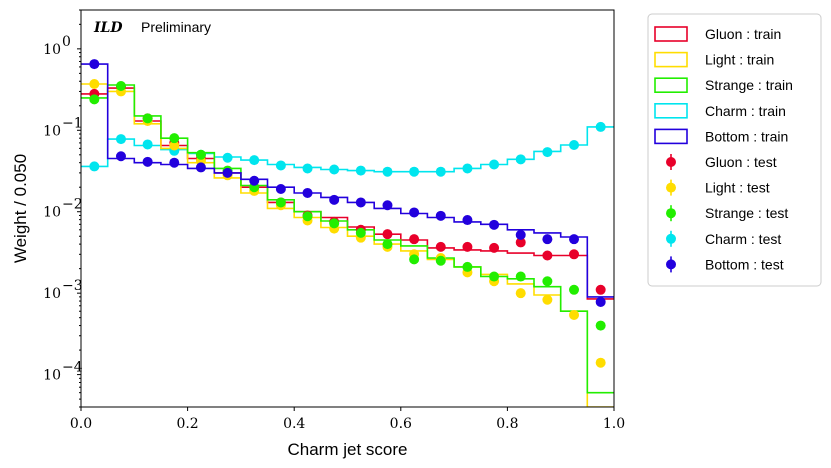 The width and height of the screenshot is (831, 468). I want to click on y-tick-exponent: −1, so click(72, 123).